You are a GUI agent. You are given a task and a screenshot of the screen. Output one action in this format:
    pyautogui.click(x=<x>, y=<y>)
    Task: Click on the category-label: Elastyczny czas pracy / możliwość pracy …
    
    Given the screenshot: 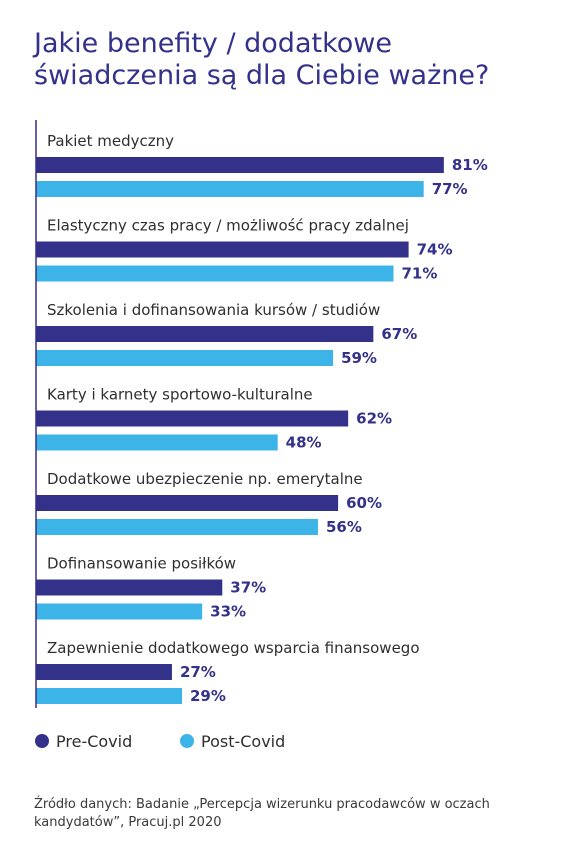 What is the action you would take?
    pyautogui.click(x=228, y=226)
    